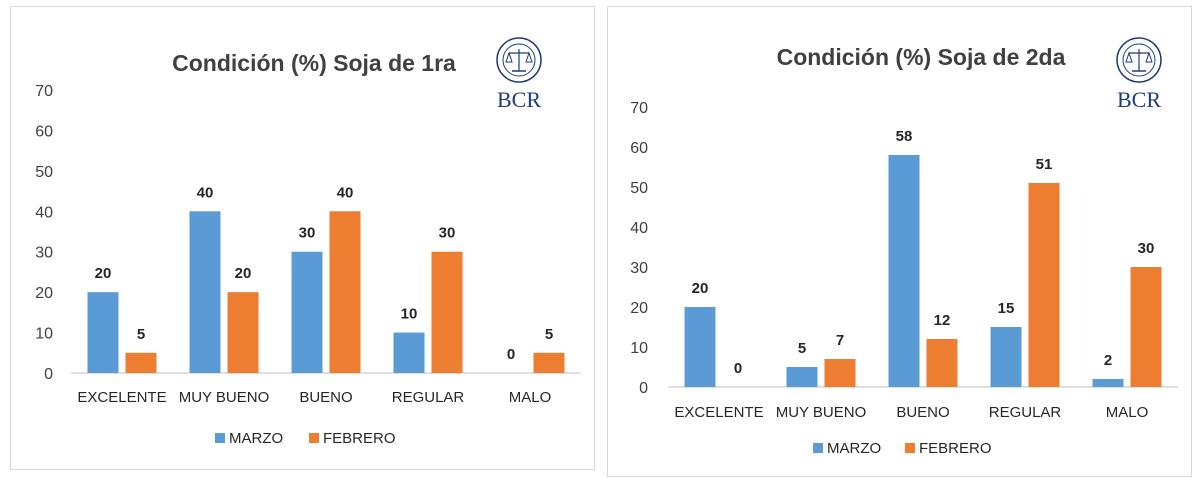 This screenshot has height=486, width=1200. Describe the element at coordinates (243, 273) in the screenshot. I see `data-label-febrero-muy-bueno: 20` at that location.